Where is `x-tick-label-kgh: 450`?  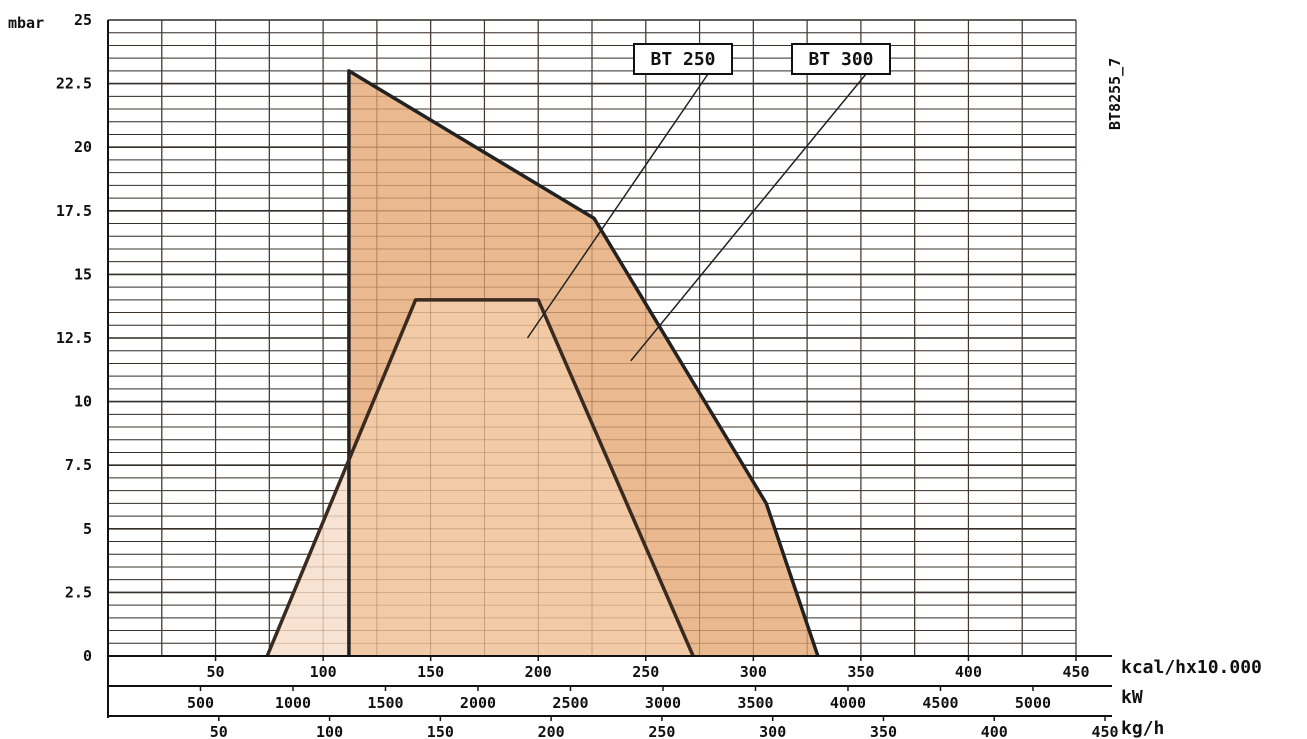 x-tick-label-kgh: 450 is located at coordinates (1104, 731).